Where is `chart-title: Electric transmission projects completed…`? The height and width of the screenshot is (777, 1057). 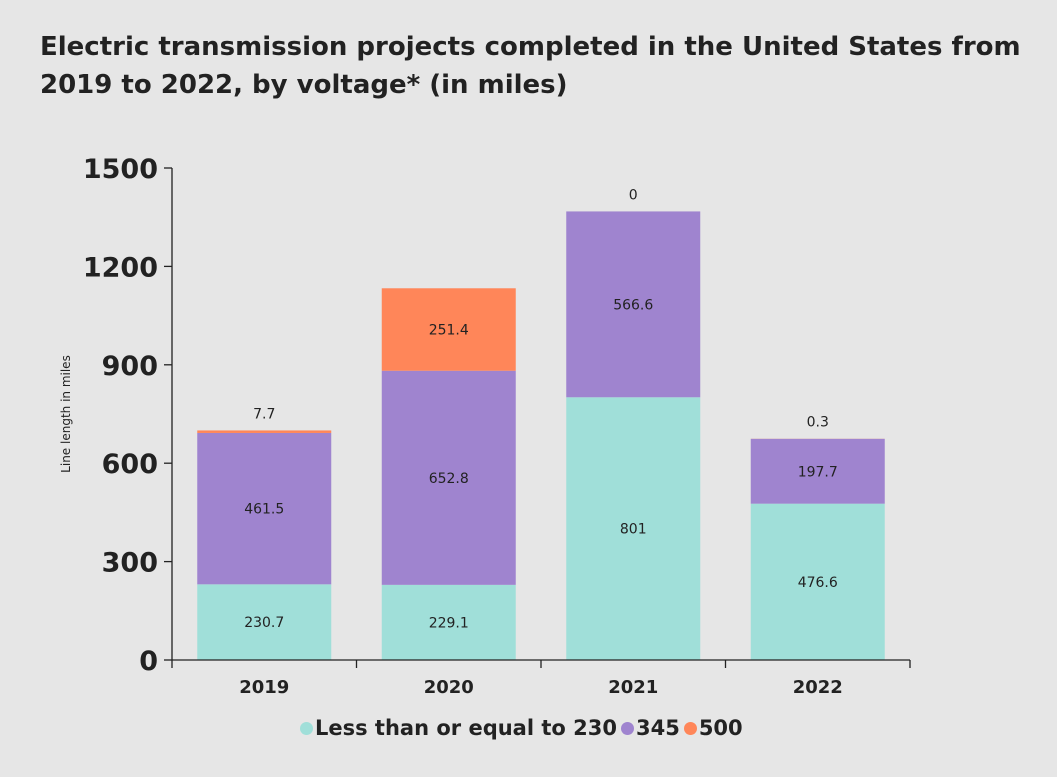
chart-title: Electric transmission projects completed… is located at coordinates (530, 66).